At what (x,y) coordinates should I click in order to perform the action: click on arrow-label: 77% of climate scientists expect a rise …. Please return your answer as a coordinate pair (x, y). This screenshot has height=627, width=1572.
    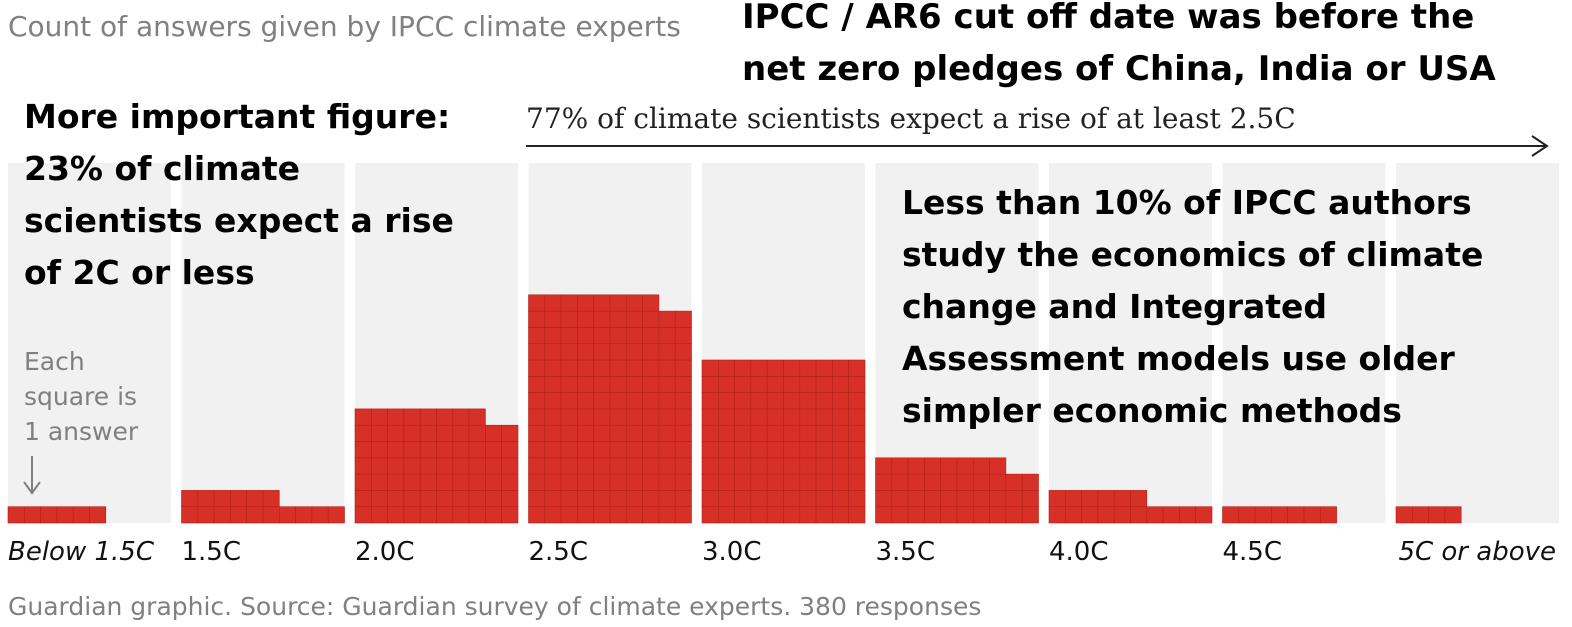
    Looking at the image, I should click on (911, 118).